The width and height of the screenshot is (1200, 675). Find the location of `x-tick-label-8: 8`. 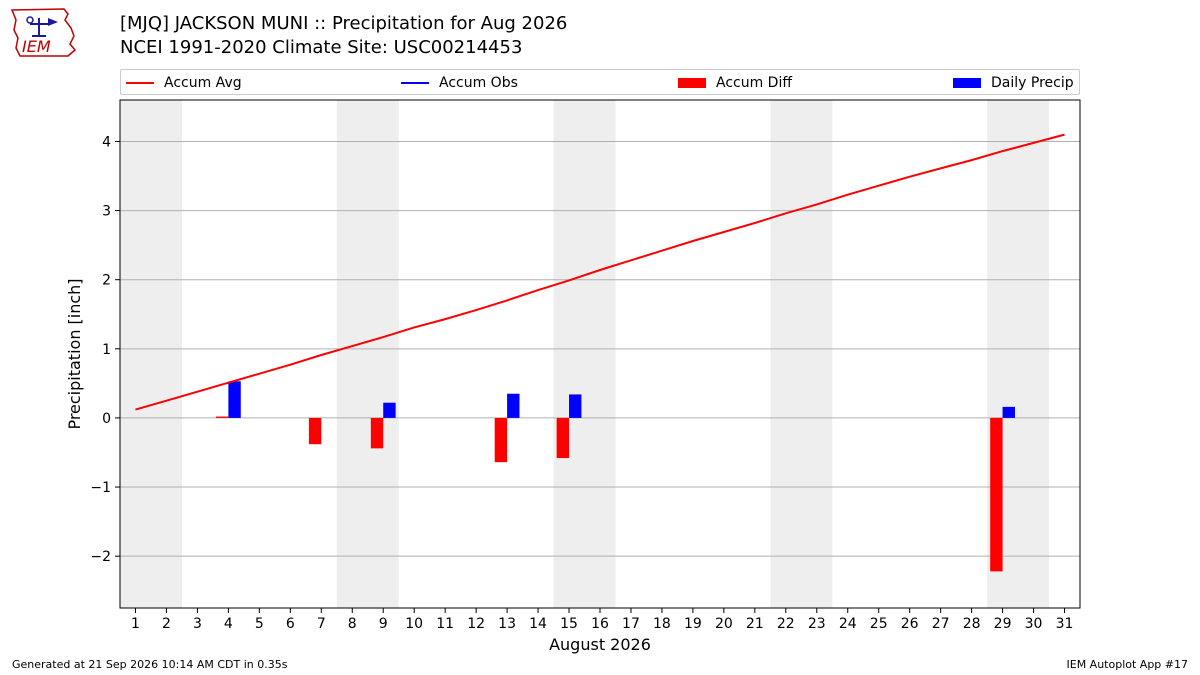

x-tick-label-8: 8 is located at coordinates (352, 624).